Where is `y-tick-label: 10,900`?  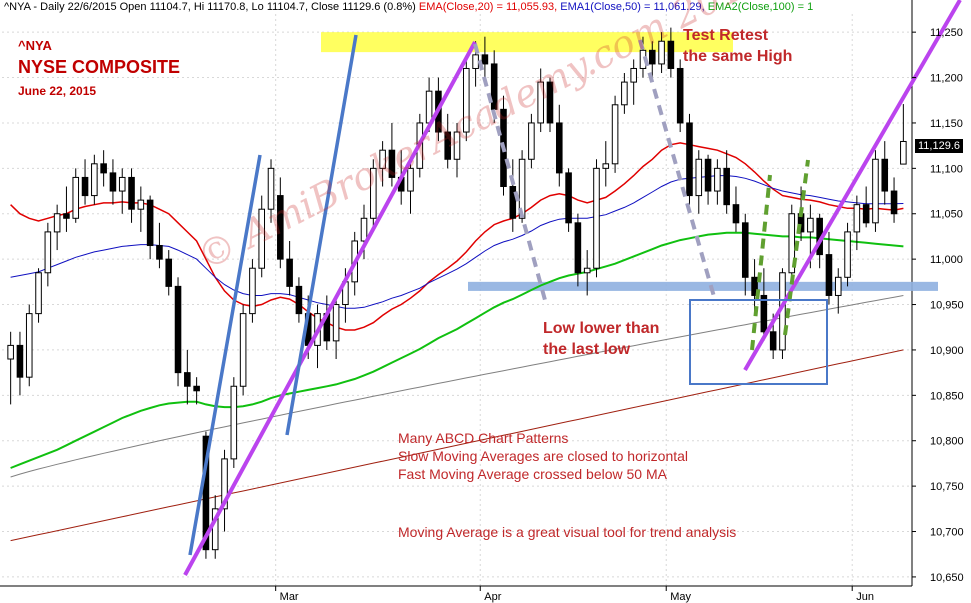
y-tick-label: 10,900 is located at coordinates (947, 351).